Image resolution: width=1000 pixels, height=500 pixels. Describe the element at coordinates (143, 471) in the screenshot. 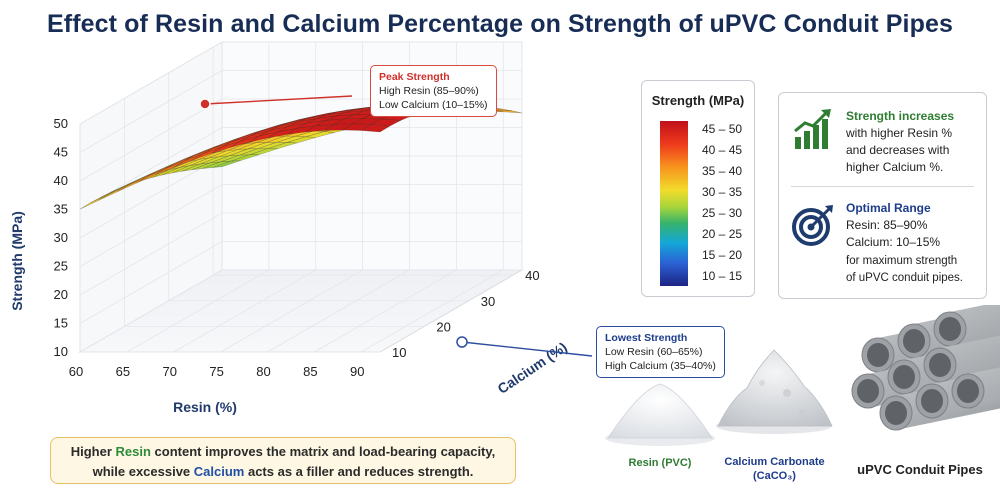

I see `note-text: while excessive` at that location.